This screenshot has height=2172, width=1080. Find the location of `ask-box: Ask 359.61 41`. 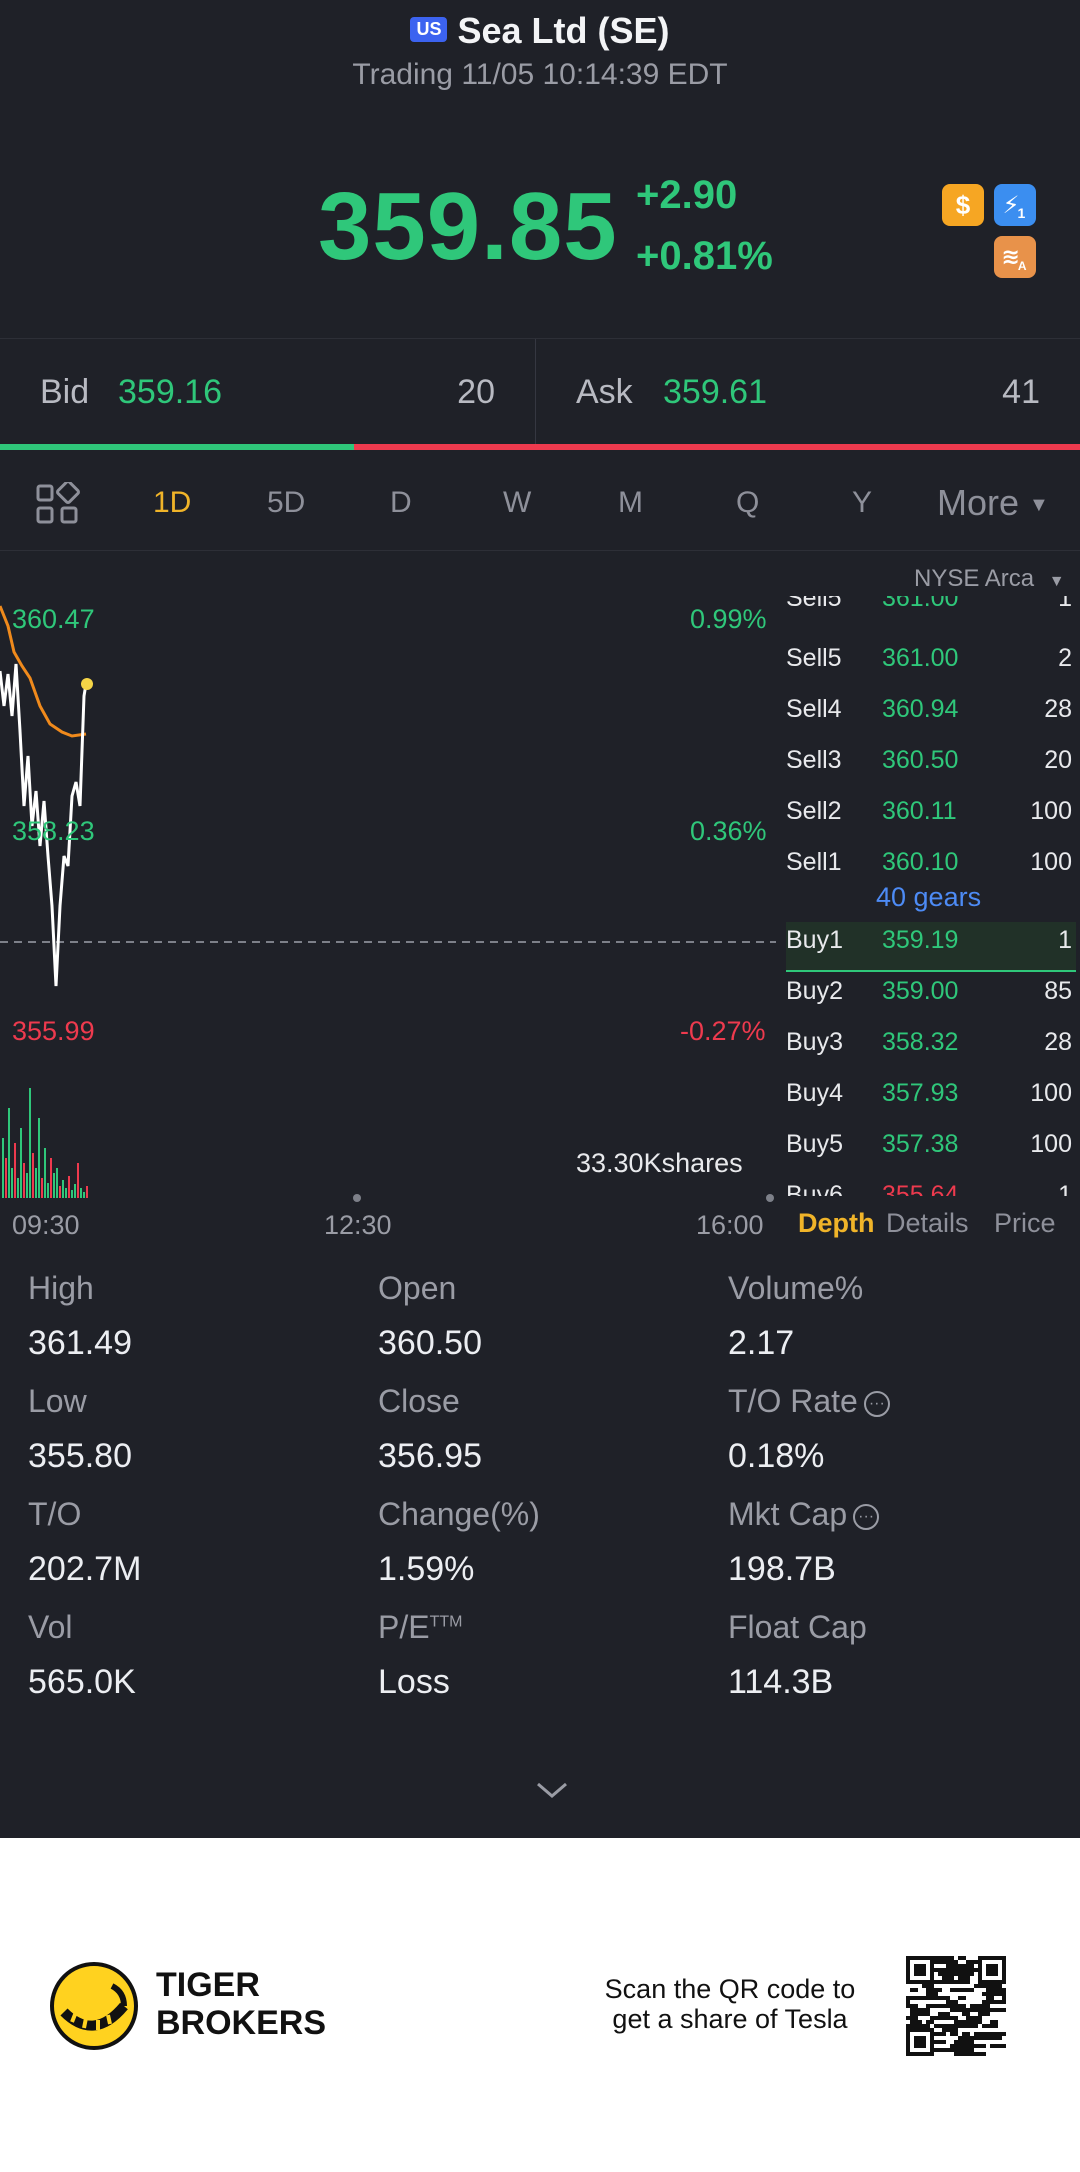

ask-box: Ask 359.61 41 is located at coordinates (808, 392).